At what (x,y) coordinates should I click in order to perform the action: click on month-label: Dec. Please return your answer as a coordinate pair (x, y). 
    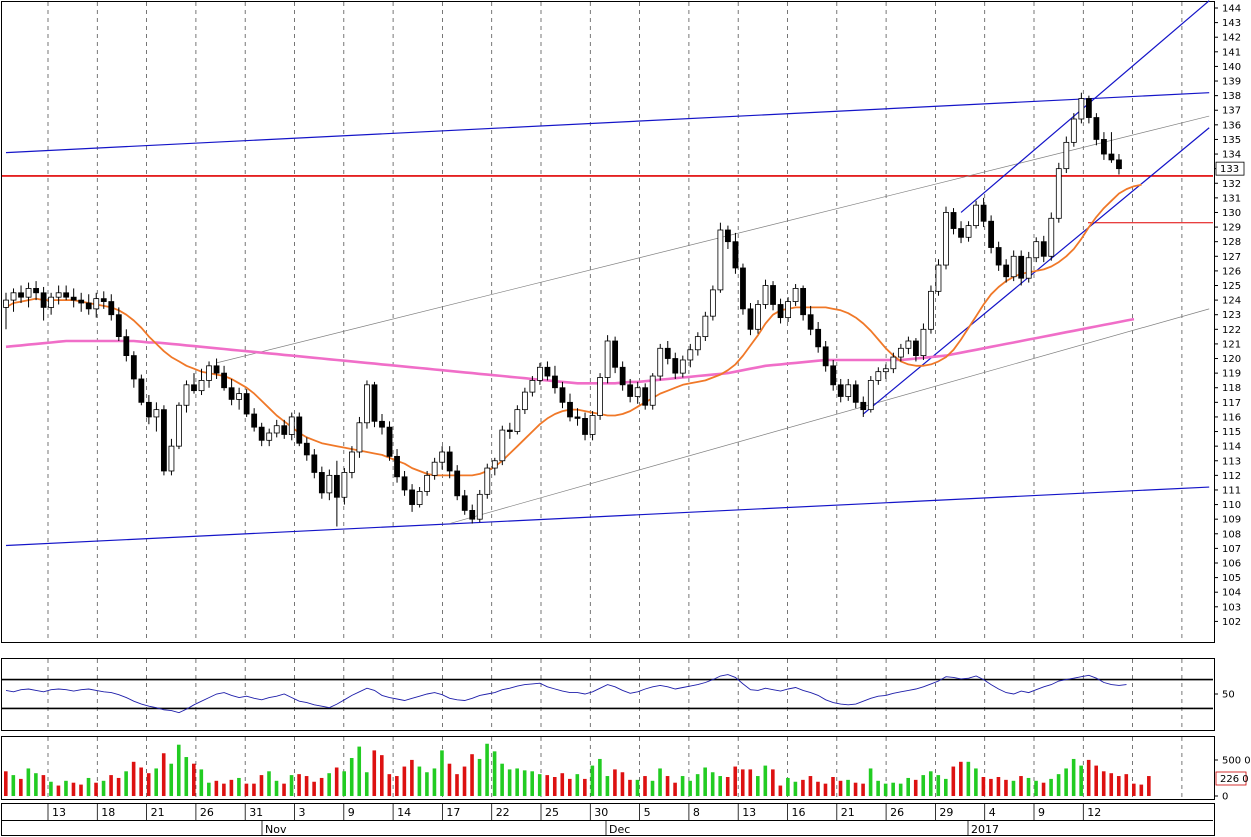
    Looking at the image, I should click on (619, 829).